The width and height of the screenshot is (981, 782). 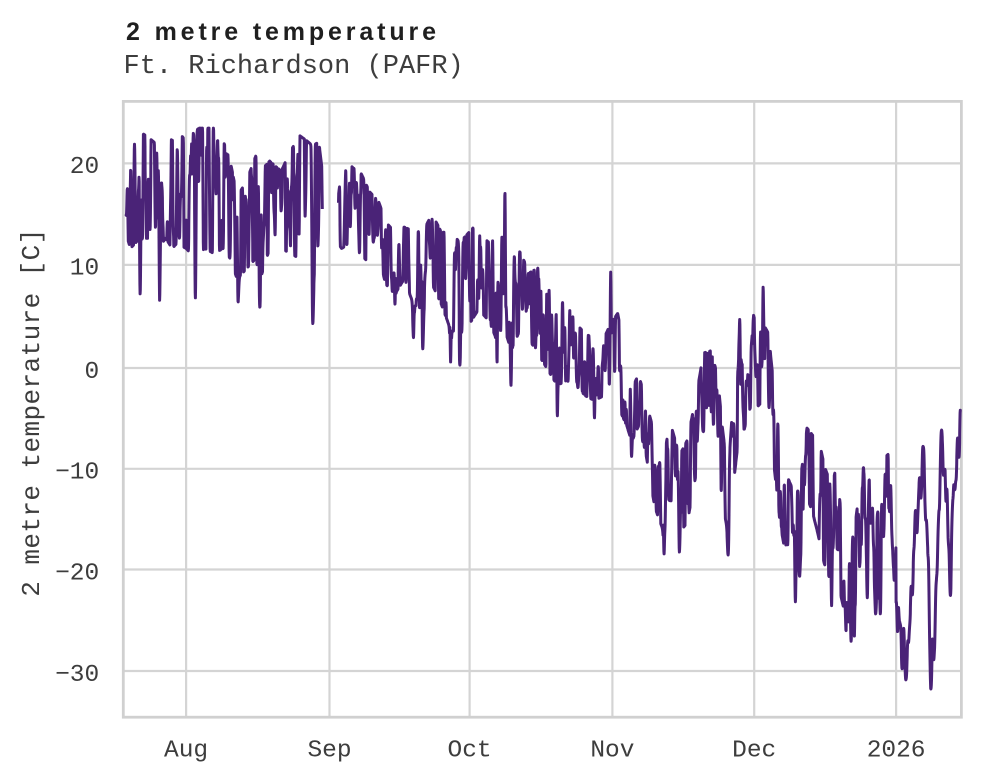 What do you see at coordinates (91, 372) in the screenshot?
I see `svg-text: 0` at bounding box center [91, 372].